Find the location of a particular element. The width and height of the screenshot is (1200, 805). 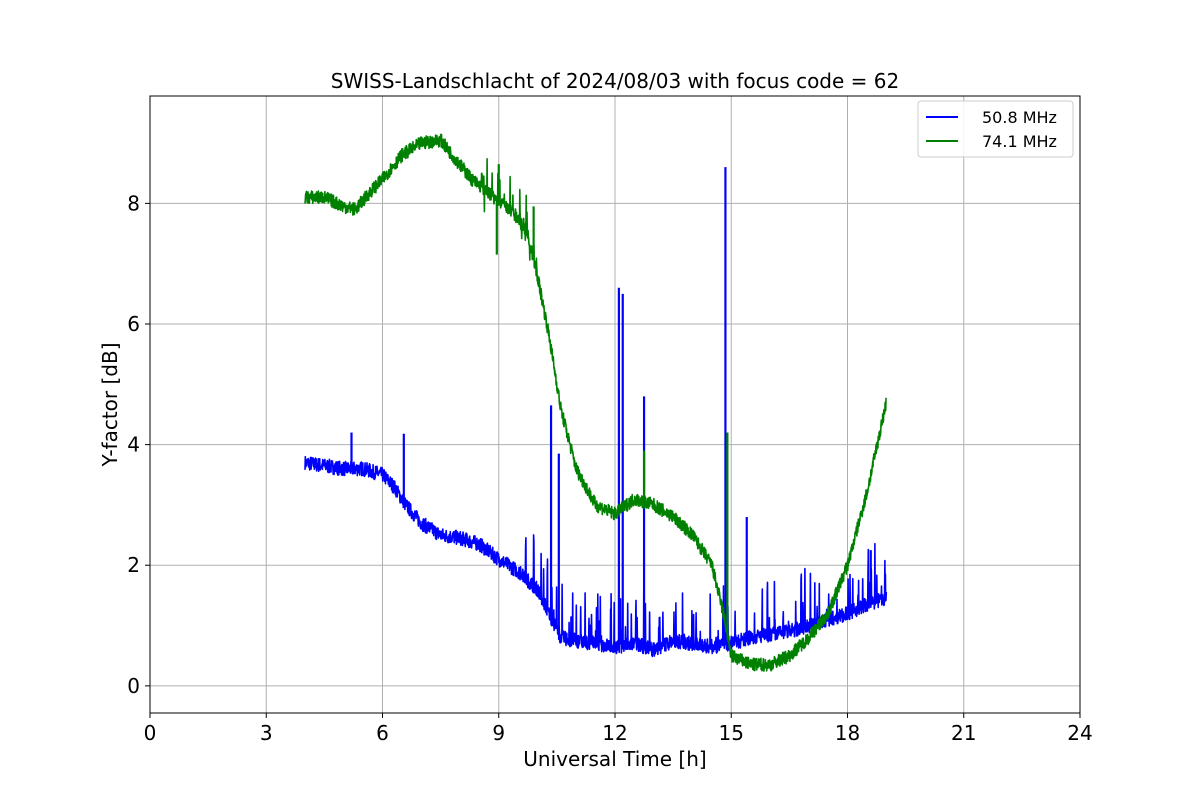

y-axis-label: Y-factor [dB] is located at coordinates (110, 404).